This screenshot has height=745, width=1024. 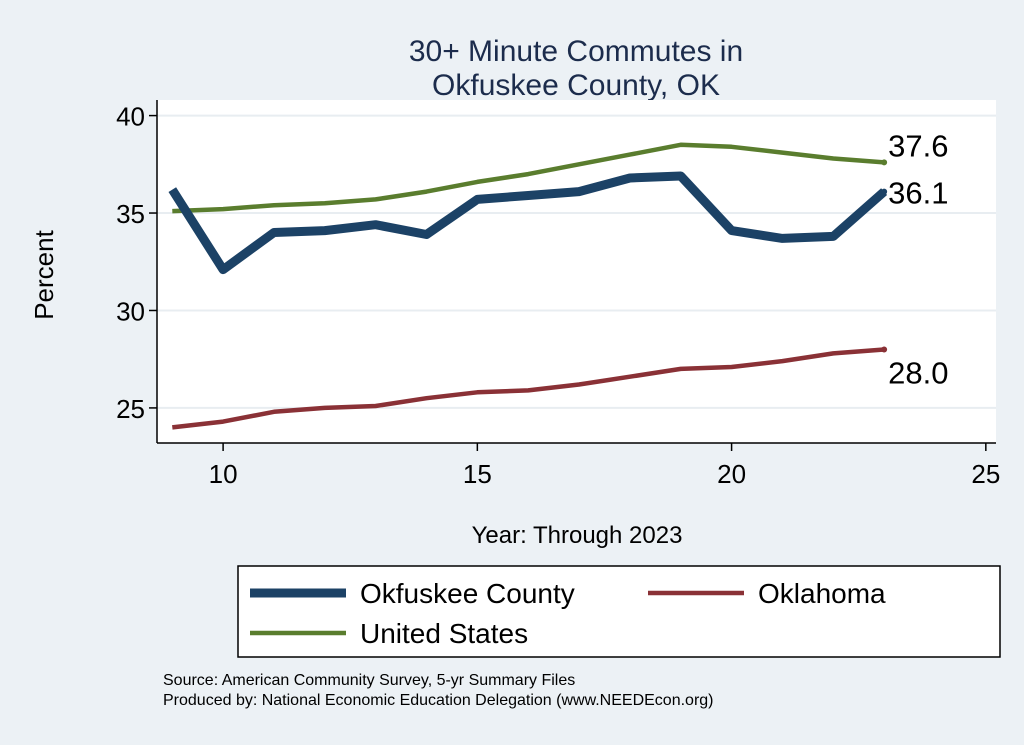 I want to click on end-label-okfuskee-county: 36.1, so click(x=918, y=193).